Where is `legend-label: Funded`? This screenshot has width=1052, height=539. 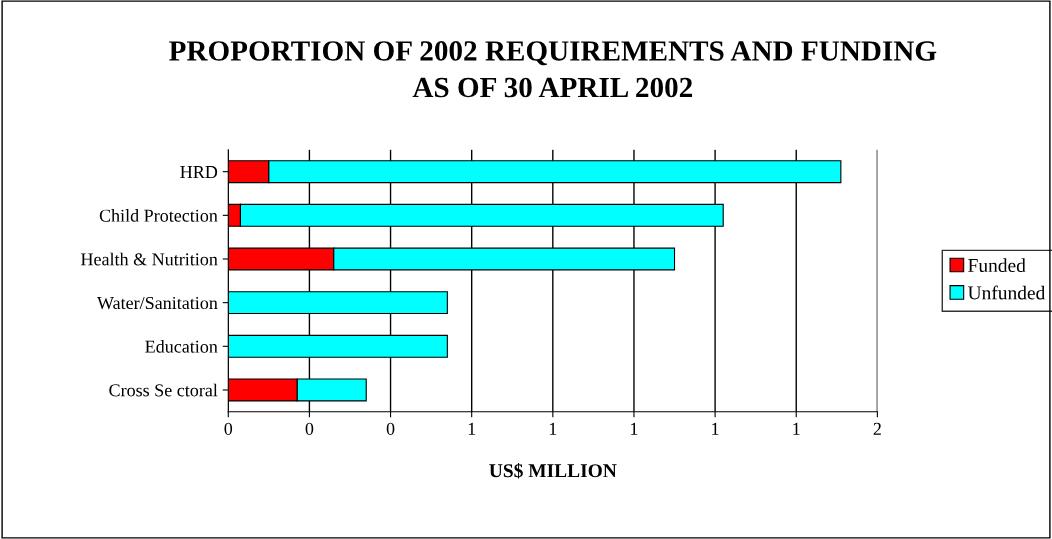
legend-label: Funded is located at coordinates (997, 265).